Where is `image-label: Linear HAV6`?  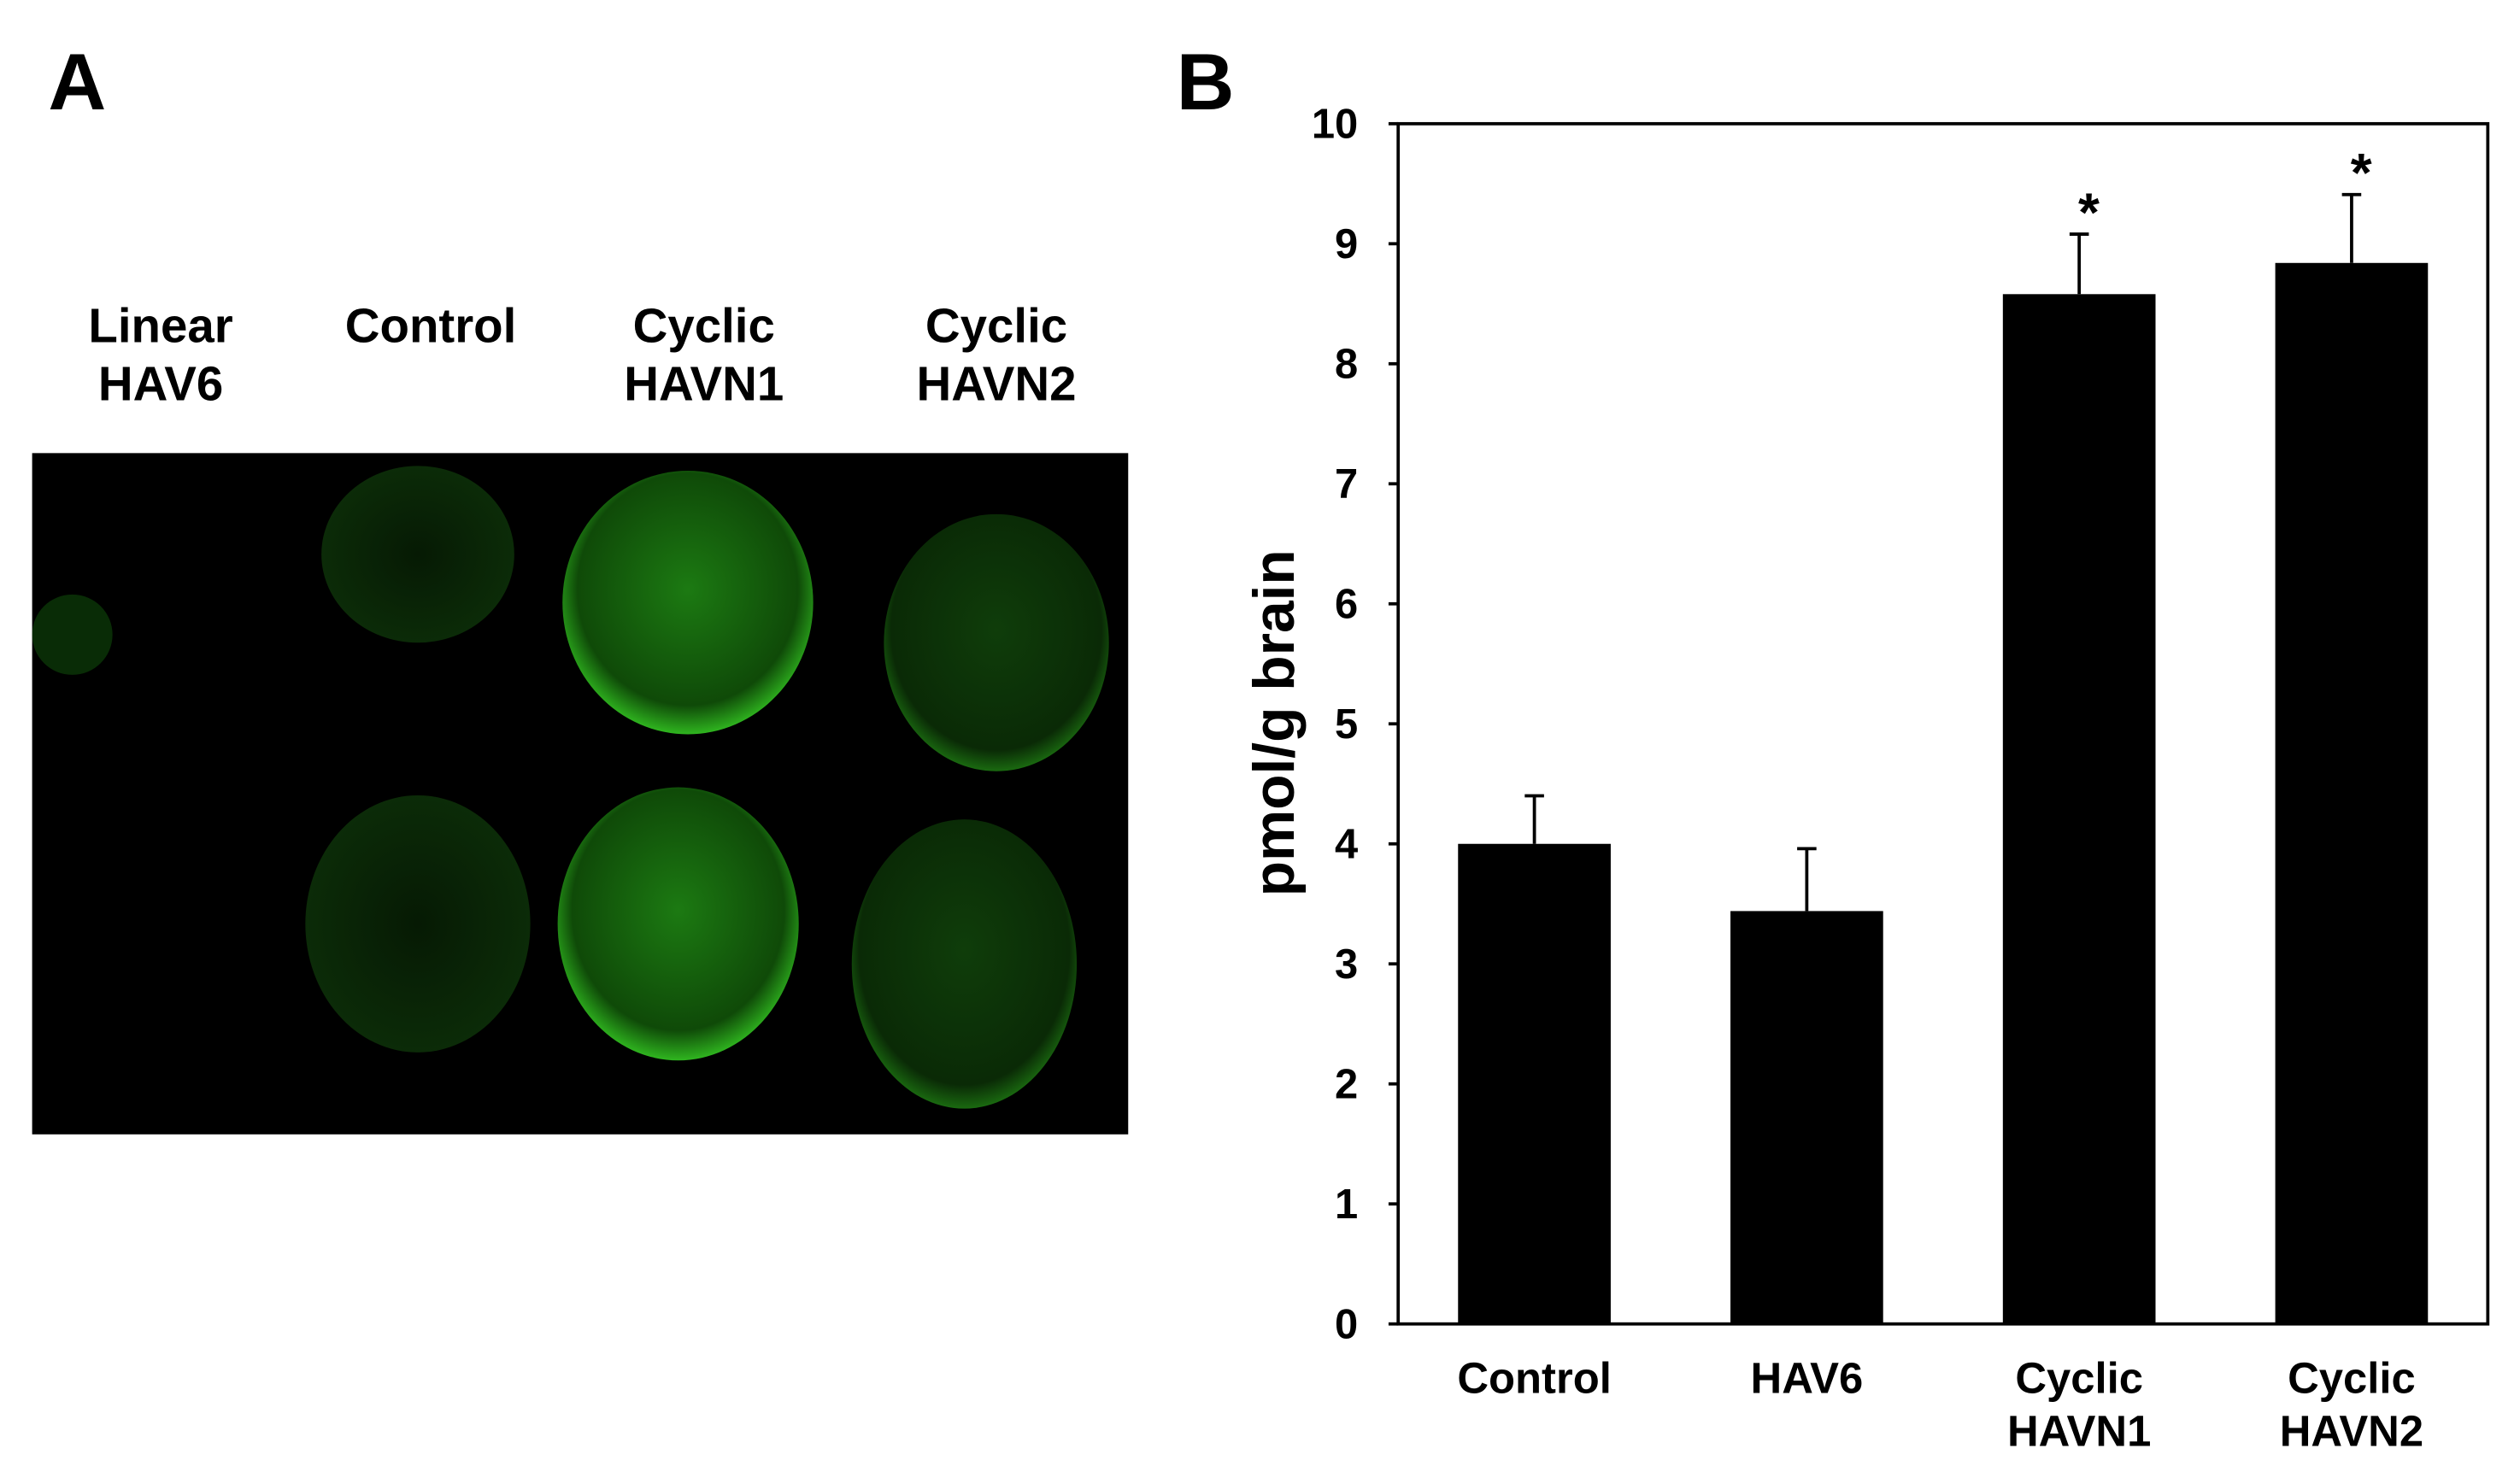
image-label: Linear HAV6 is located at coordinates (160, 356).